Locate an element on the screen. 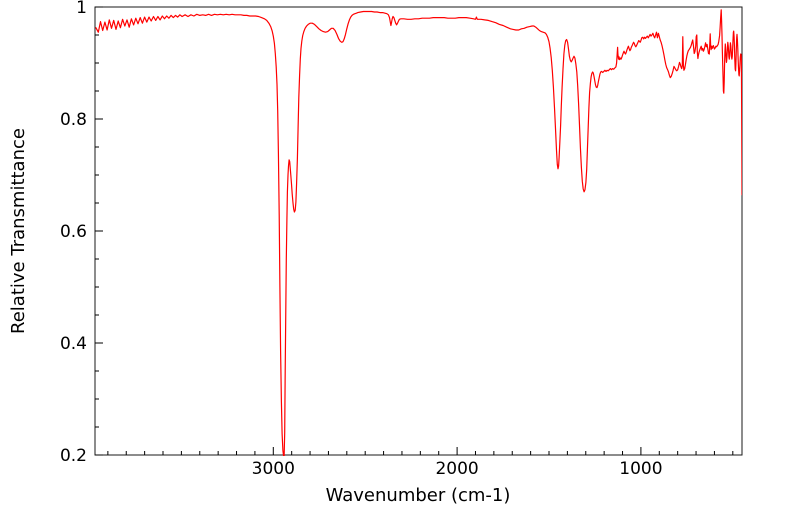 This screenshot has height=516, width=799. x-axis-ticks is located at coordinates (420, 451).